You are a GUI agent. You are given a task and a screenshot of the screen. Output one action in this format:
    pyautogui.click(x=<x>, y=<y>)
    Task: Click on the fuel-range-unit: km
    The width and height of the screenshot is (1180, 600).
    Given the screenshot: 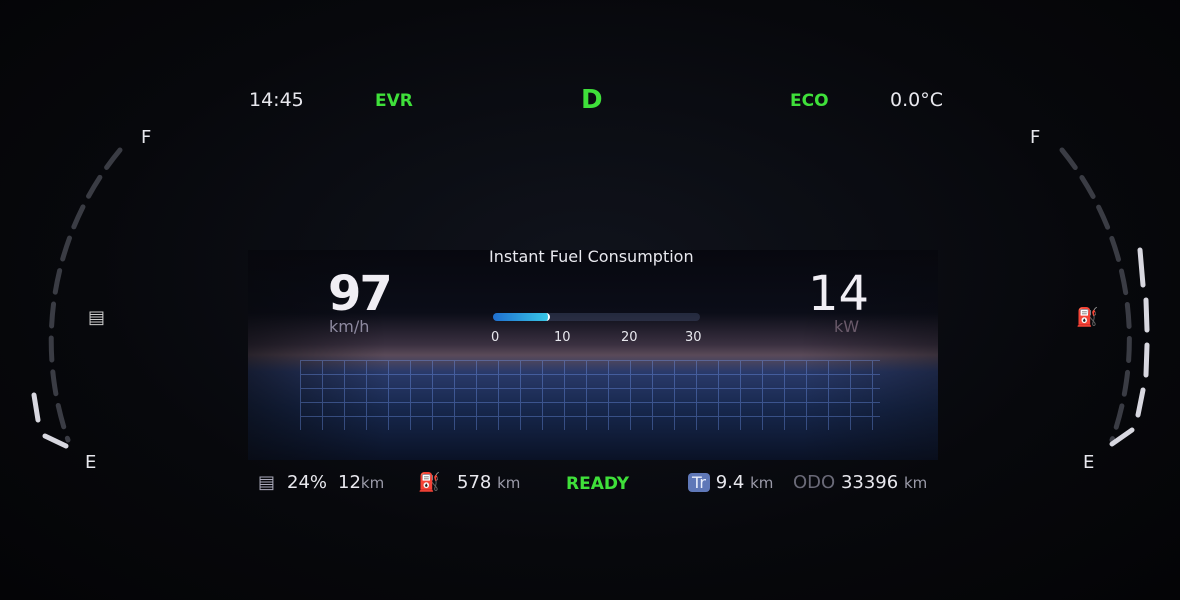 What is the action you would take?
    pyautogui.click(x=509, y=483)
    